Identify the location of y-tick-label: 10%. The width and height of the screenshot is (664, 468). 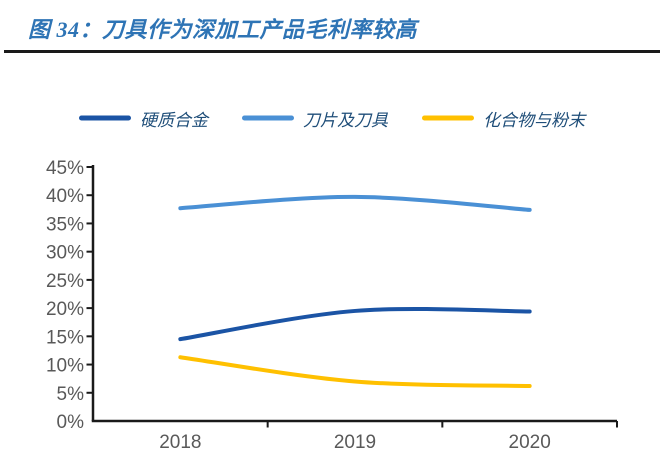
(65, 366).